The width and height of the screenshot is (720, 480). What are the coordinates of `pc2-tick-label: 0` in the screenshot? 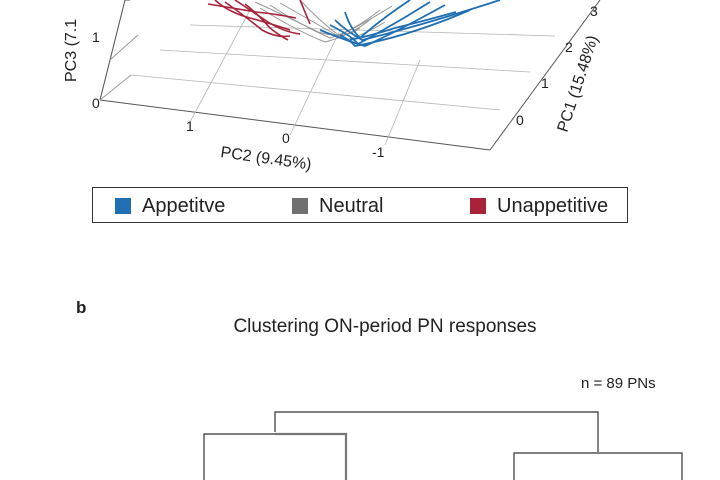 It's located at (286, 138).